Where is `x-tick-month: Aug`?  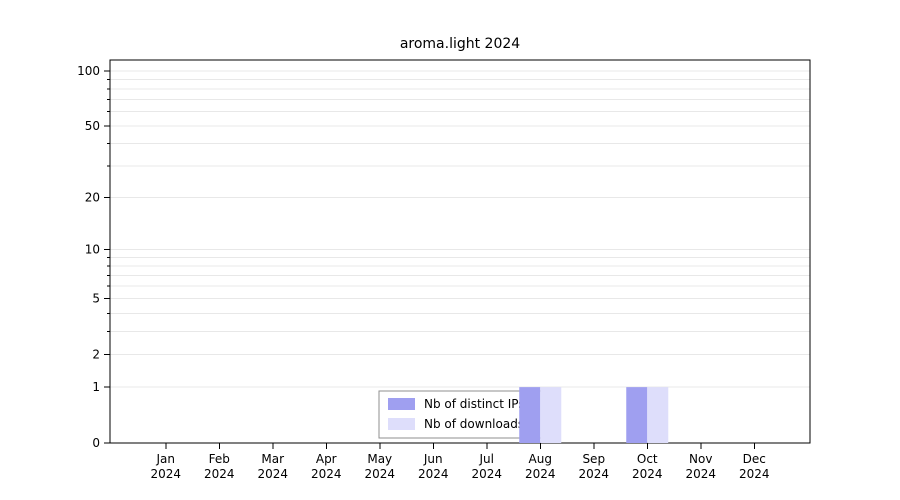 x-tick-month: Aug is located at coordinates (540, 459).